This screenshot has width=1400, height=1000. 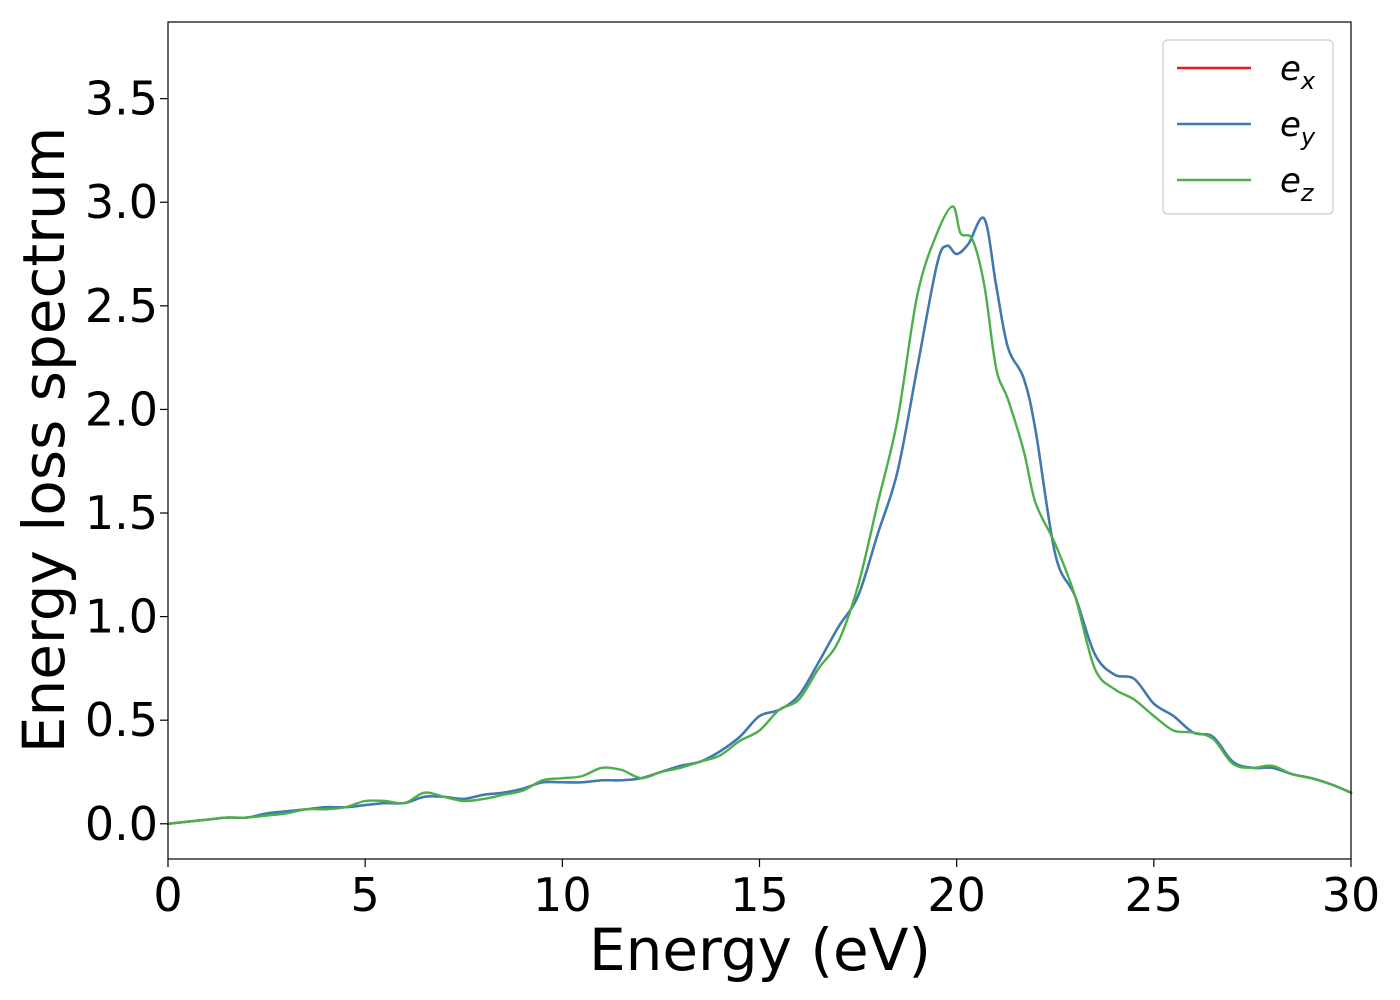 What do you see at coordinates (121, 306) in the screenshot?
I see `y-tick-label: 2.5` at bounding box center [121, 306].